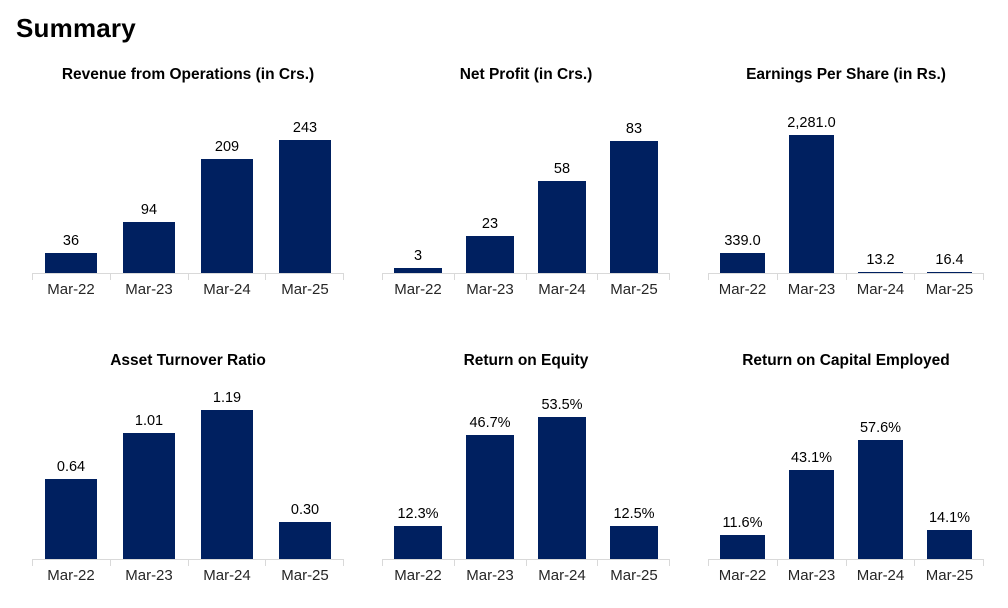 The image size is (1008, 608). What do you see at coordinates (811, 123) in the screenshot?
I see `bar-value-label: 2,281.0` at bounding box center [811, 123].